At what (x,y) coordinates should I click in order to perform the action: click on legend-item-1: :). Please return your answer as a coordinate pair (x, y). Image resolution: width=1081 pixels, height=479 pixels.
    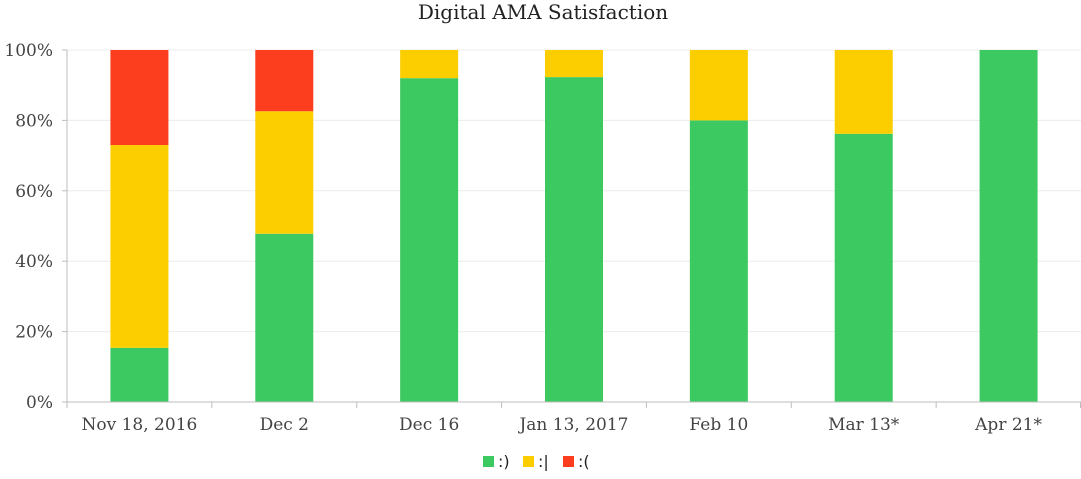
    Looking at the image, I should click on (496, 461).